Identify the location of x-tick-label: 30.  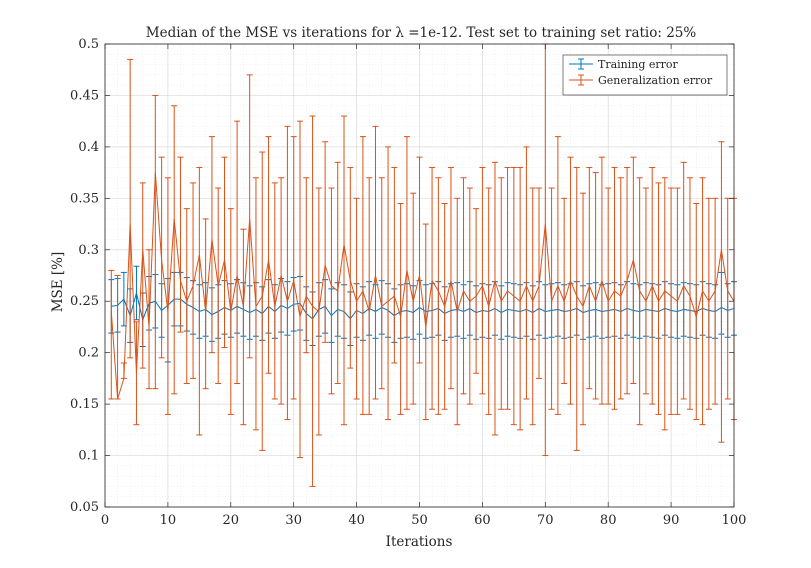
(293, 520).